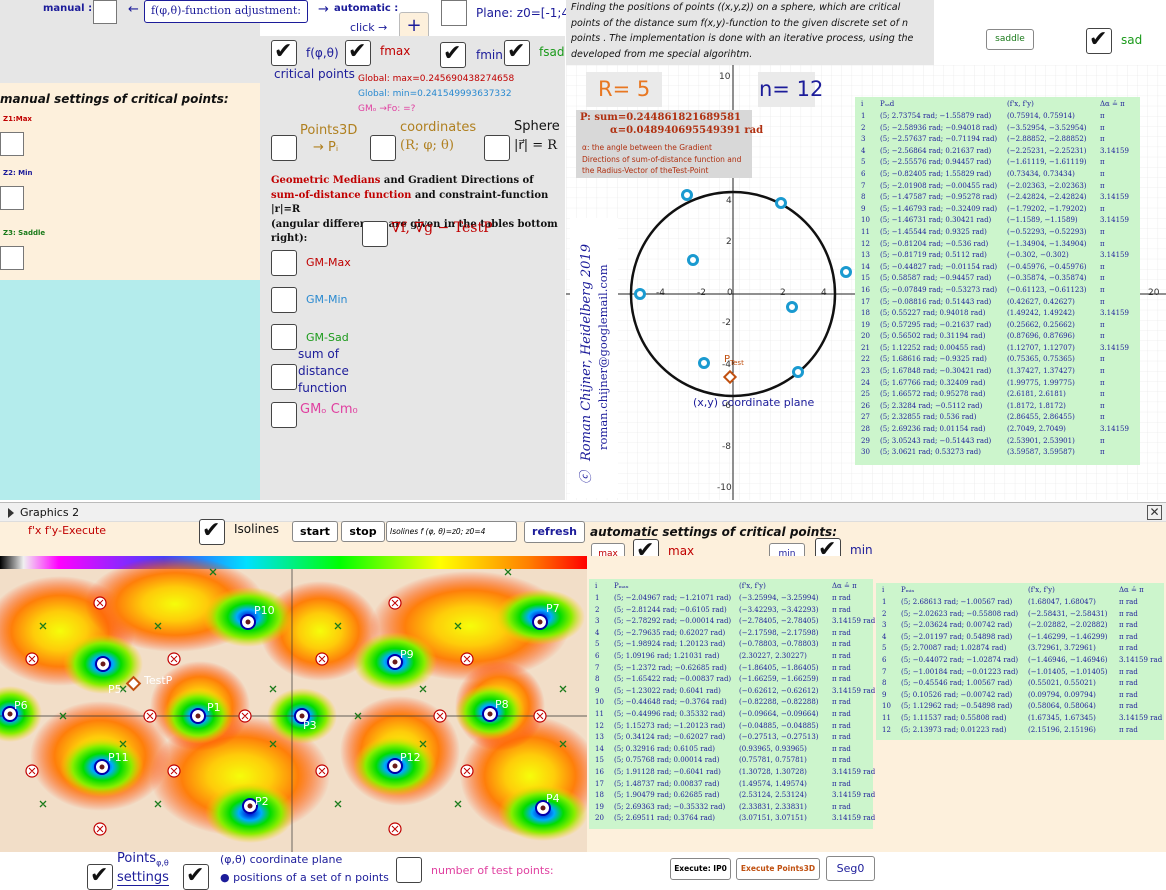 This screenshot has height=890, width=1166. What do you see at coordinates (525, 13) in the screenshot?
I see `plane-label: Plane: z0=[-1;4]` at bounding box center [525, 13].